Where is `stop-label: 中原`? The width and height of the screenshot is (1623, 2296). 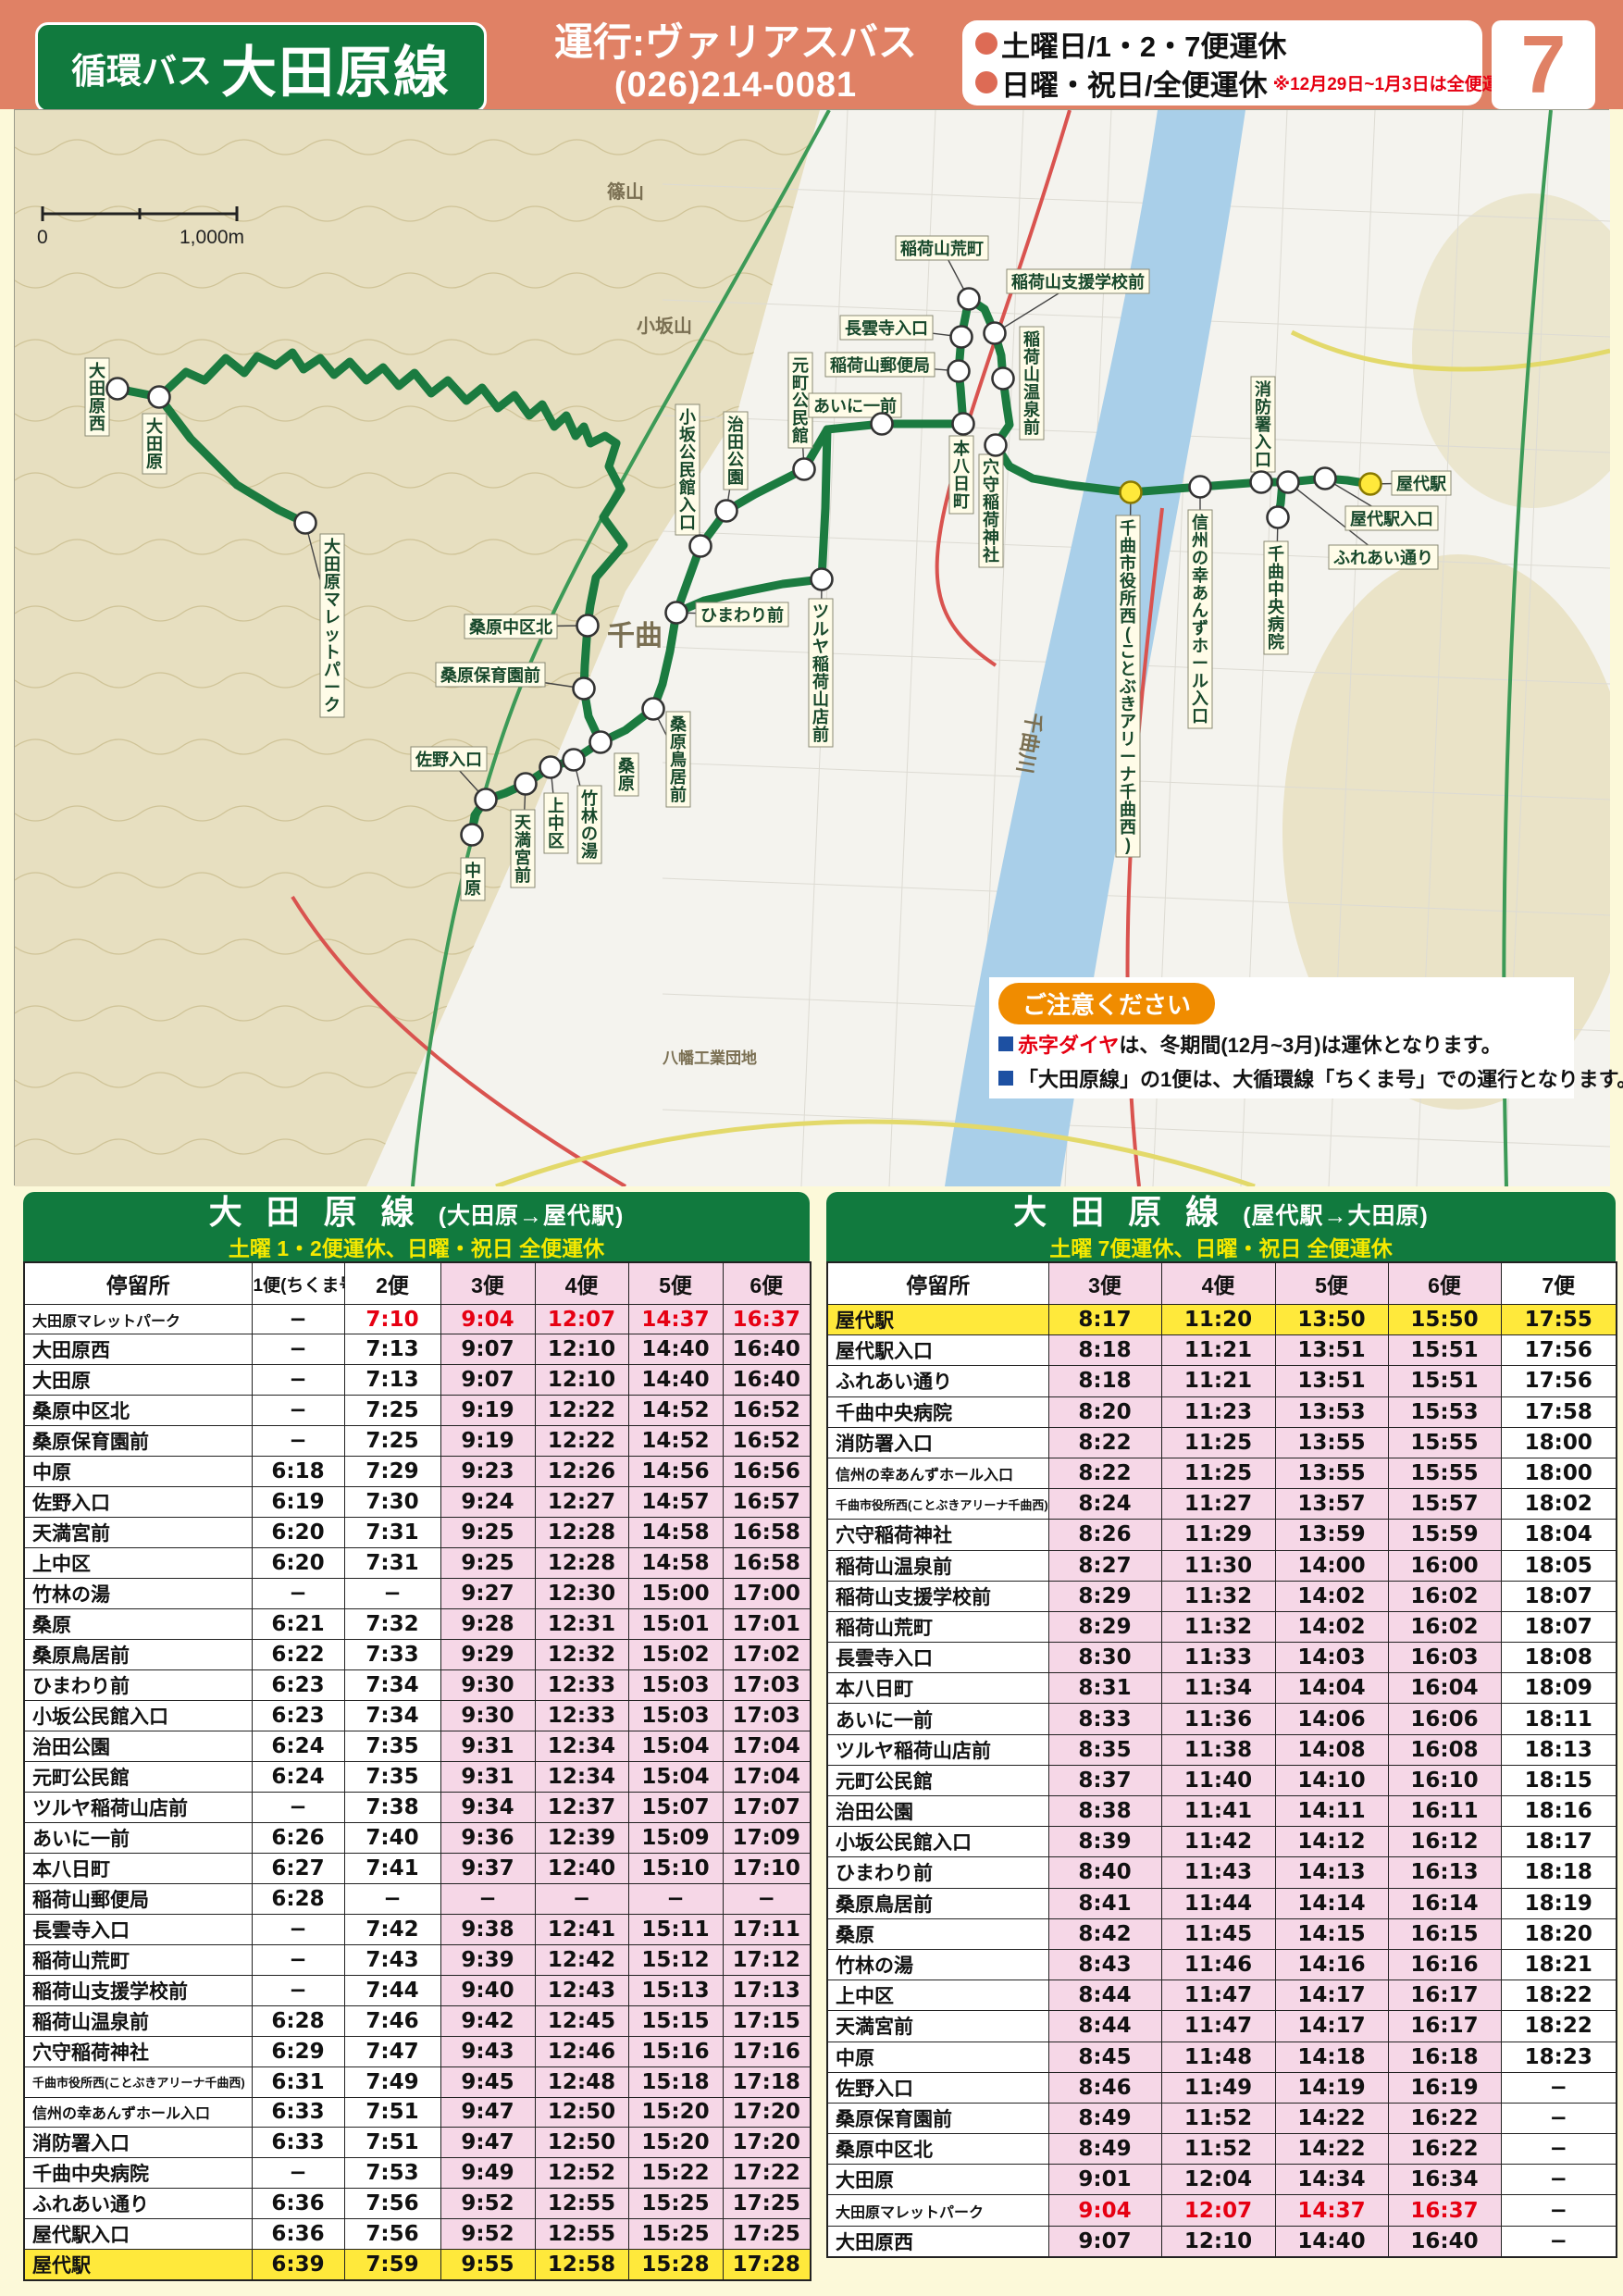
stop-label: 中原 is located at coordinates (473, 880).